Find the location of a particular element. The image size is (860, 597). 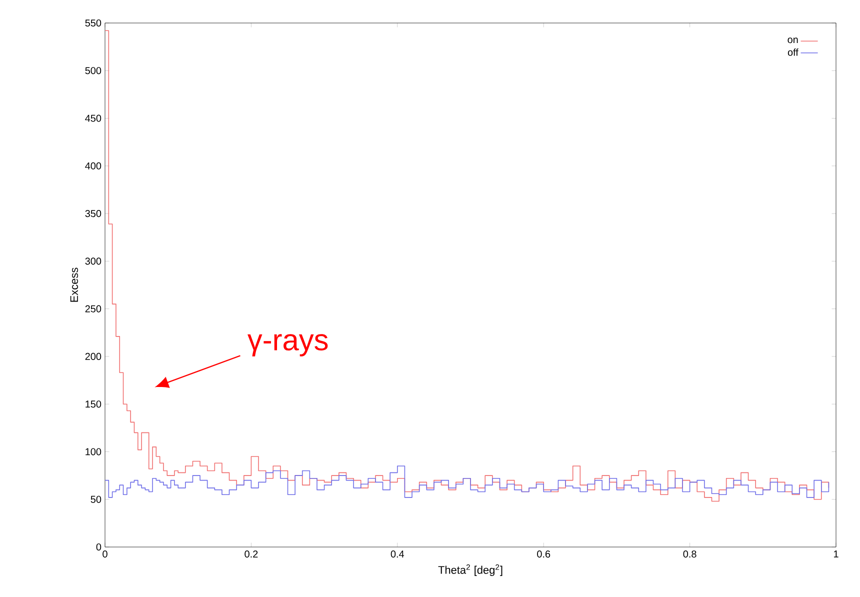

y-tick-label: 350 is located at coordinates (93, 214).